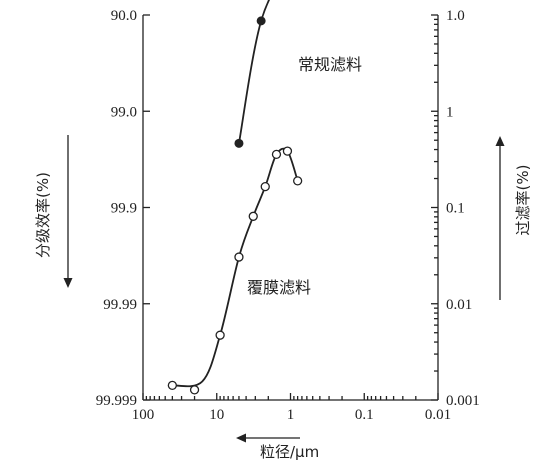  What do you see at coordinates (455, 209) in the screenshot?
I see `y-right-tick-label: 0.1` at bounding box center [455, 209].